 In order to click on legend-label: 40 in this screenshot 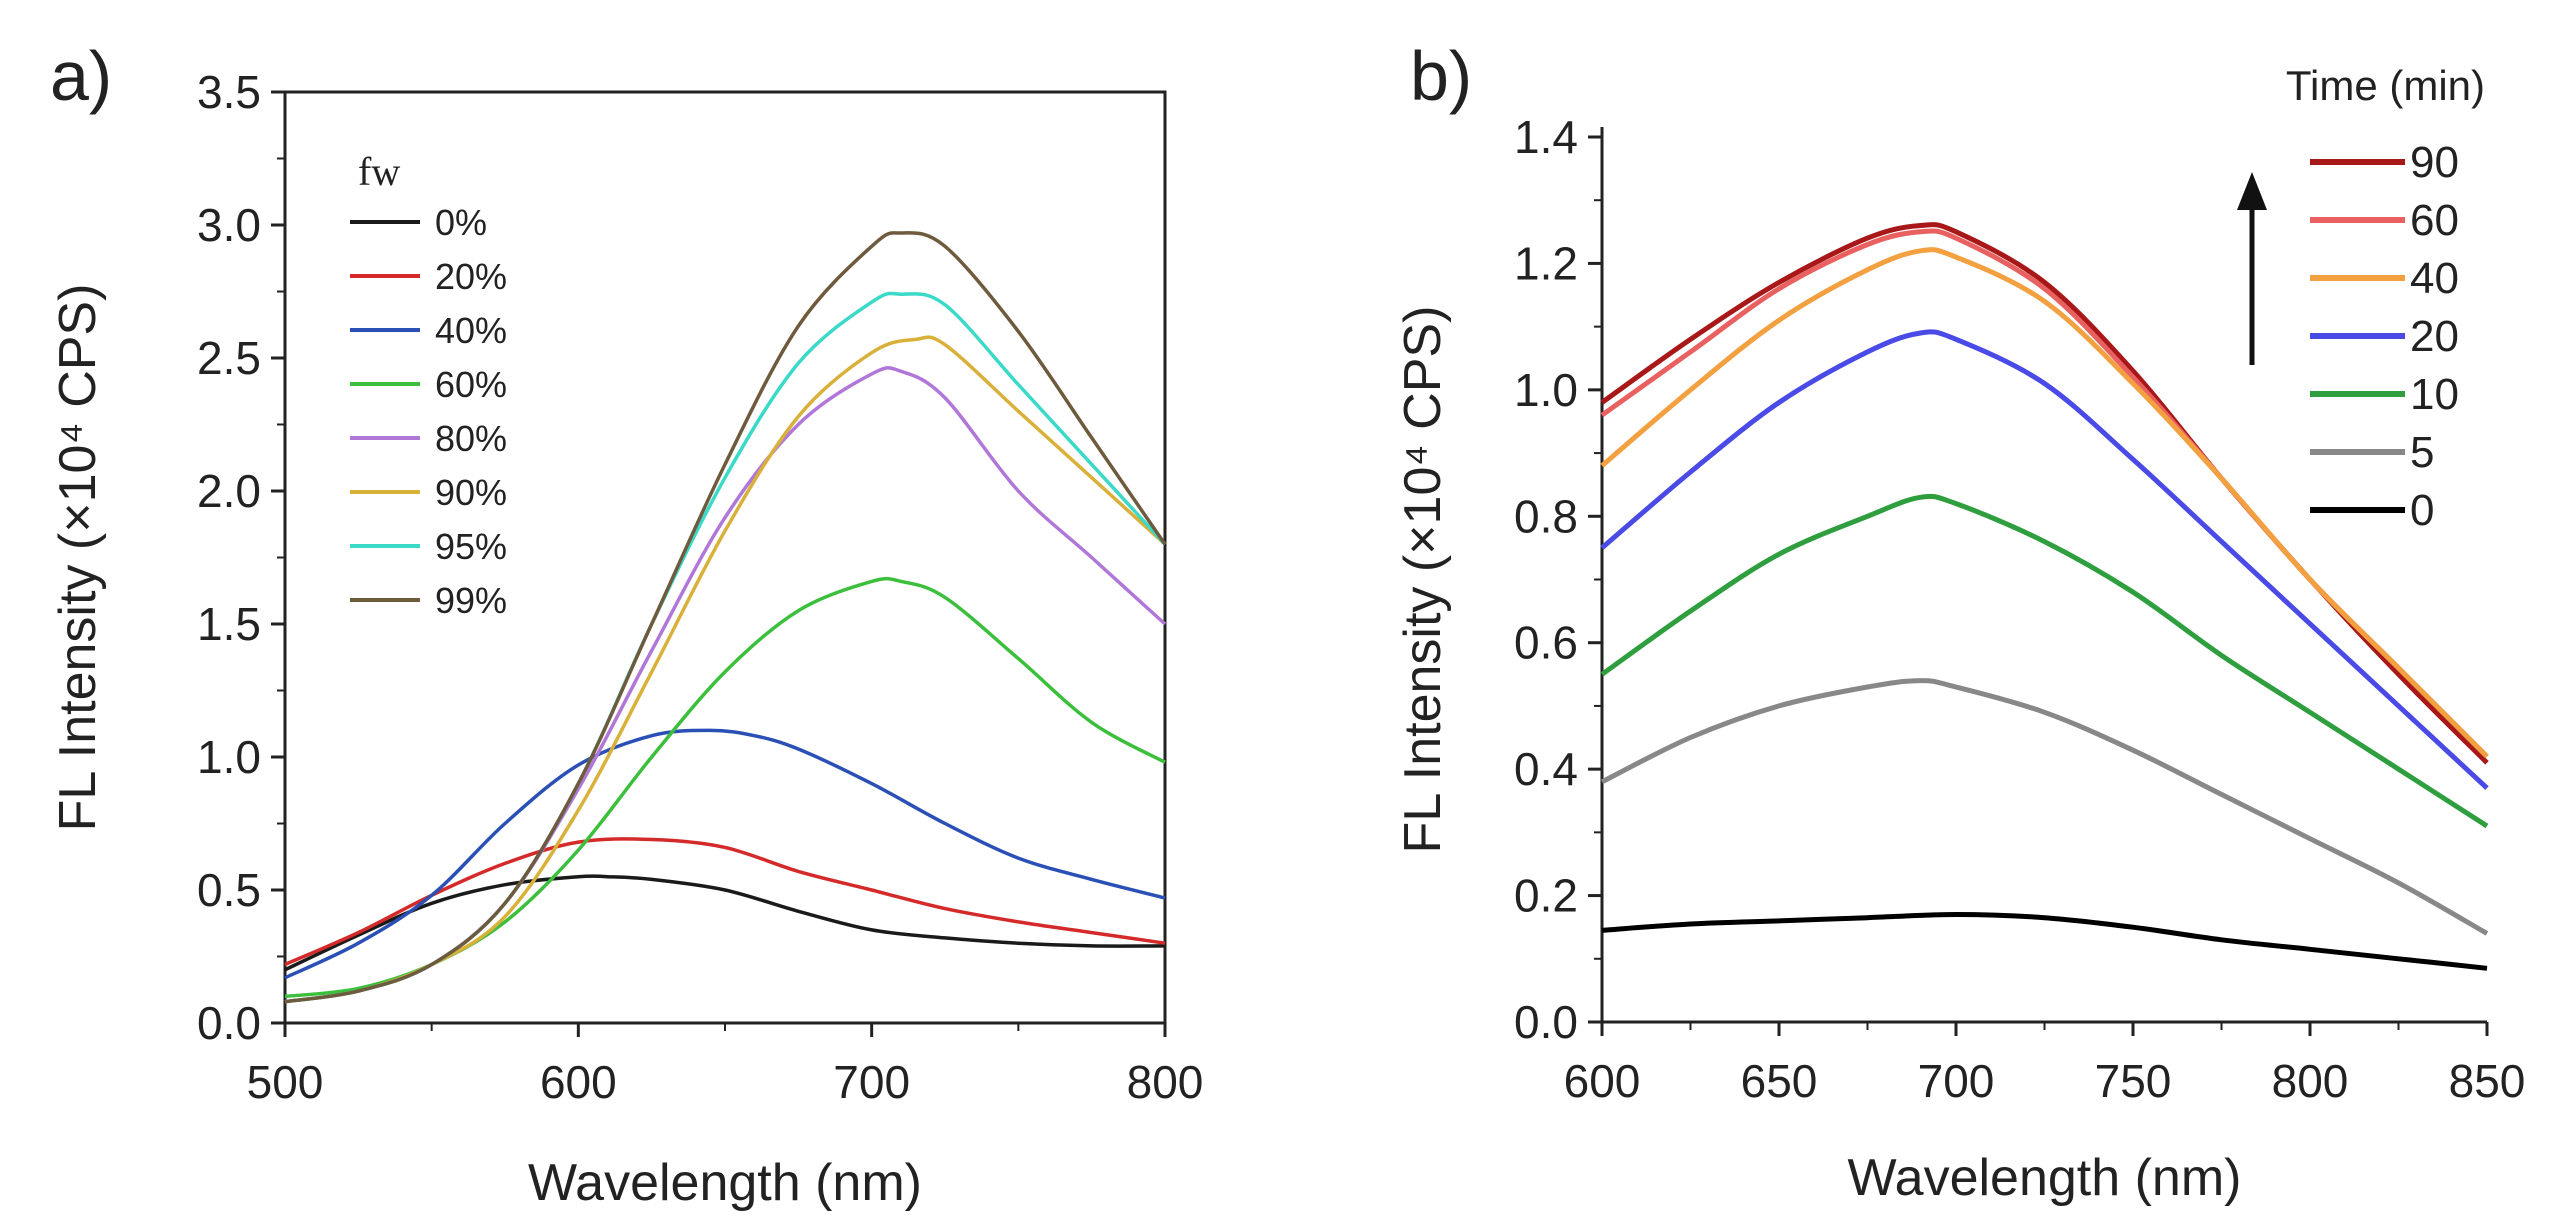, I will do `click(2434, 278)`.